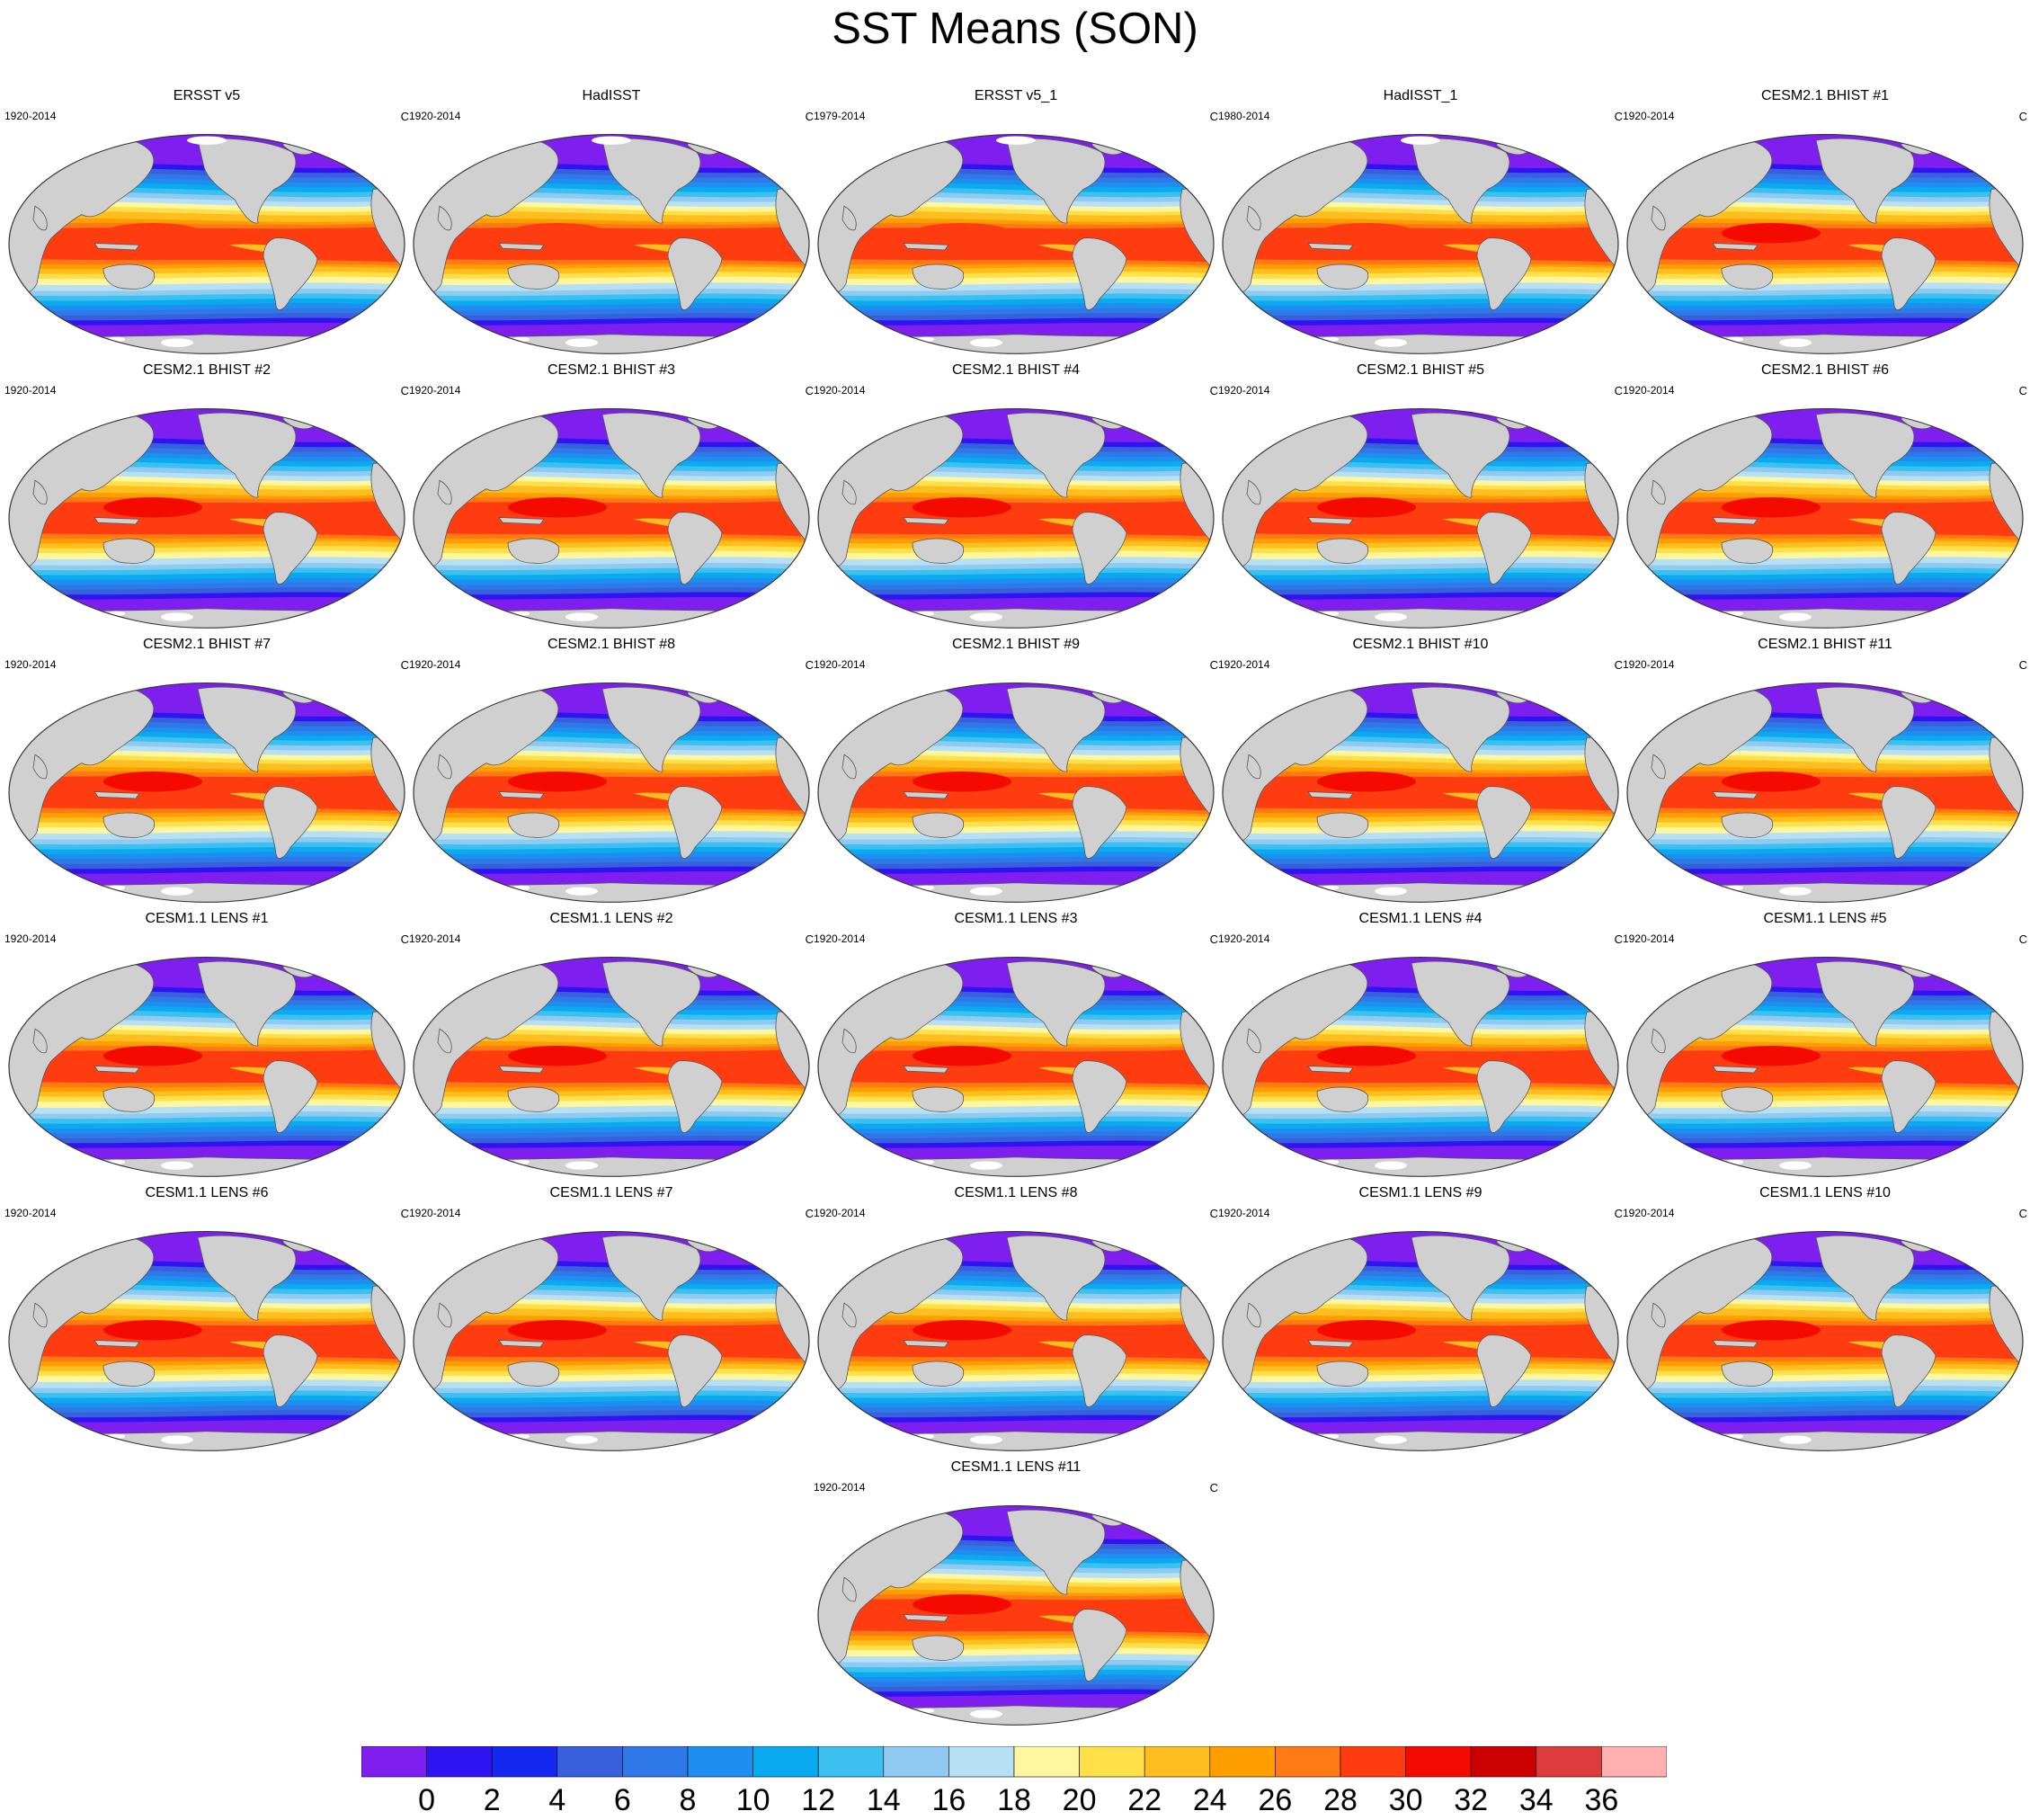 This screenshot has height=1820, width=2030. I want to click on colorbar-tick-label: 16, so click(948, 1800).